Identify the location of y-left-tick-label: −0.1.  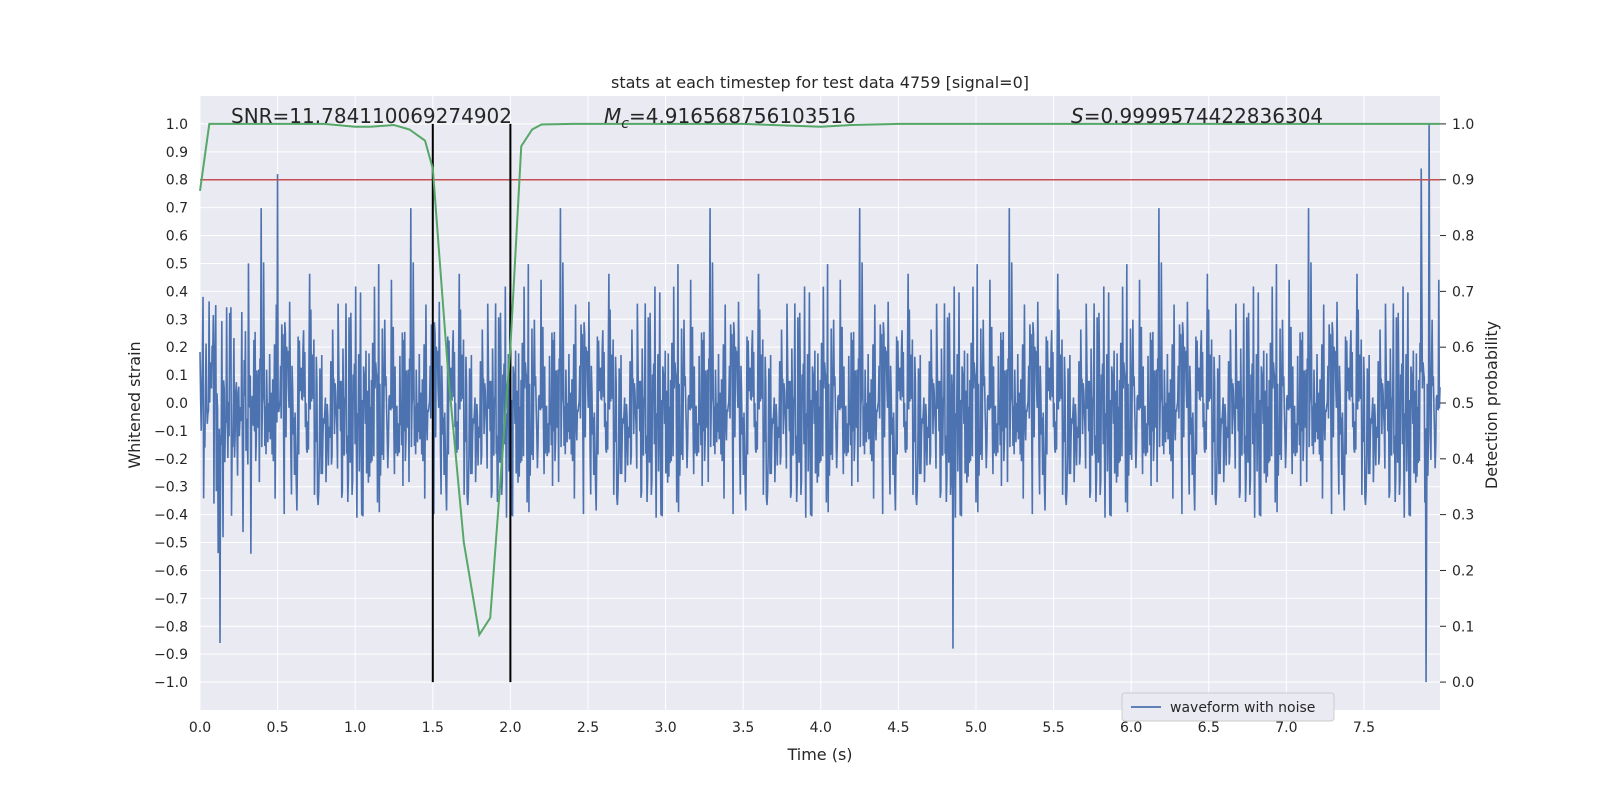
(171, 432).